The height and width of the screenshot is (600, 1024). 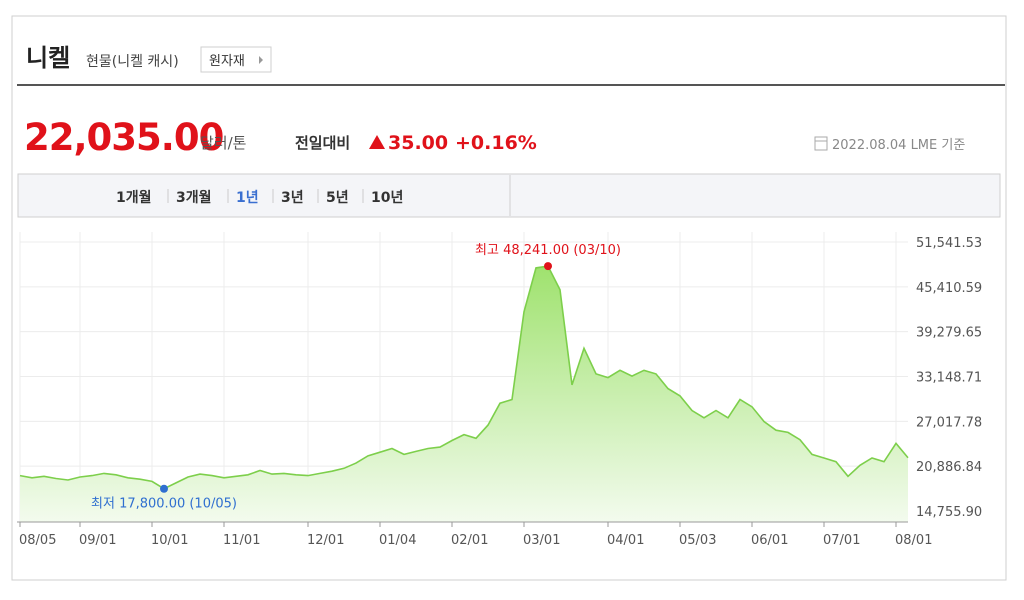 What do you see at coordinates (241, 540) in the screenshot?
I see `x-tick-label: 11/01` at bounding box center [241, 540].